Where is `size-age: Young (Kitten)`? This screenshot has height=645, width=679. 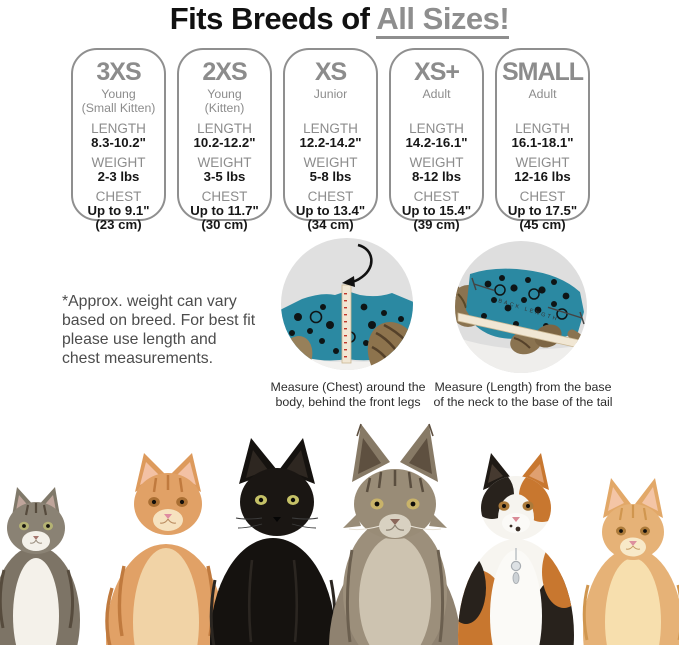
size-age: Young (Kitten) is located at coordinates (224, 101).